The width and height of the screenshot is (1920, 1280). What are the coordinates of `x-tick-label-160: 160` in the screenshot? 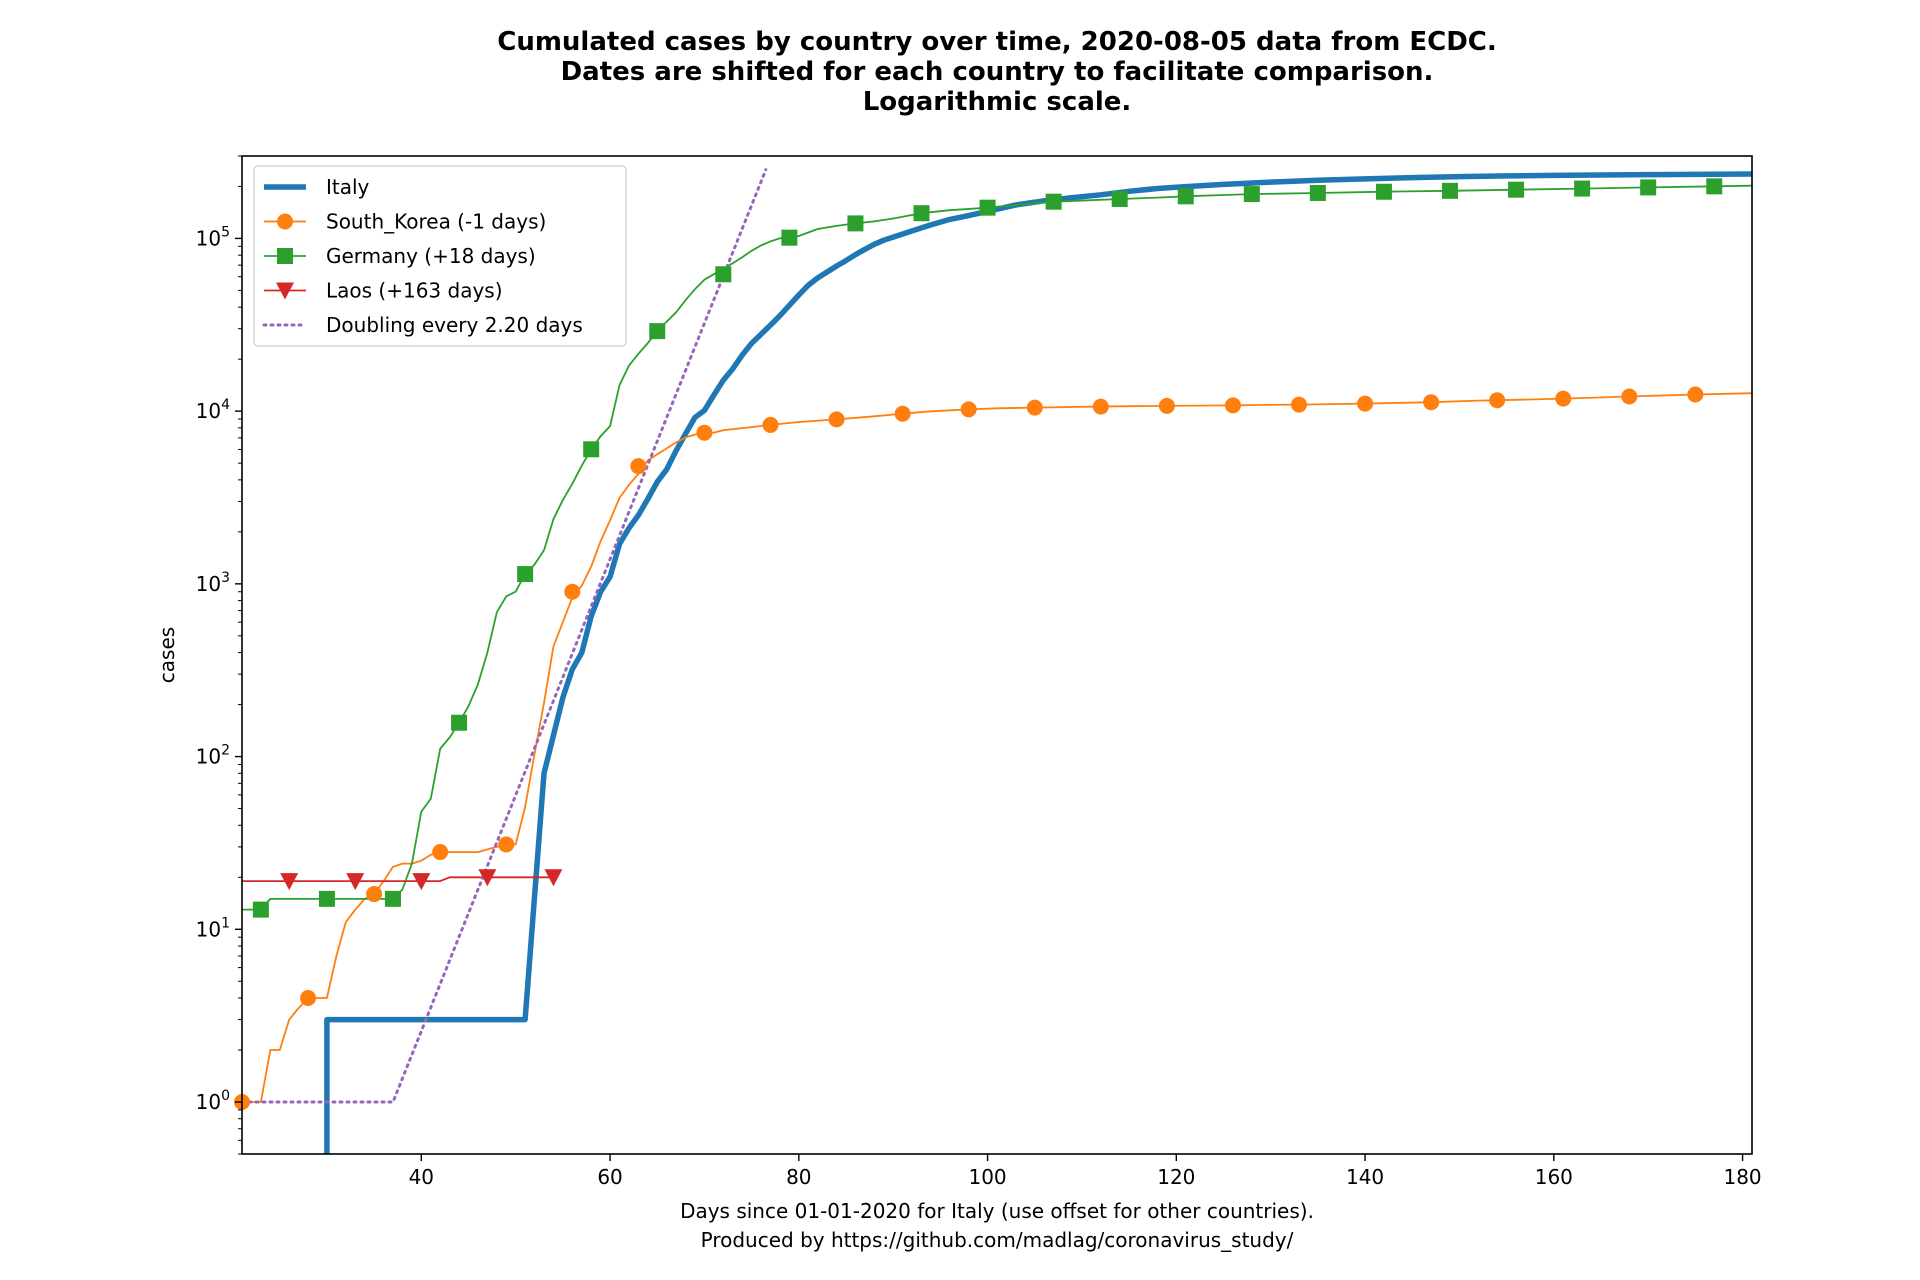 It's located at (1554, 1177).